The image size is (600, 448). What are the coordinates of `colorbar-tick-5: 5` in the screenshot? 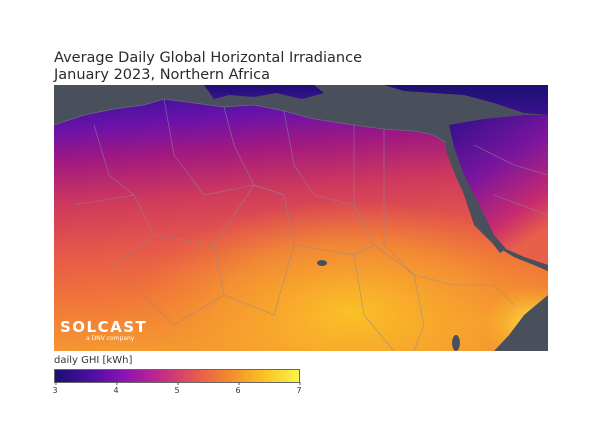 It's located at (177, 388).